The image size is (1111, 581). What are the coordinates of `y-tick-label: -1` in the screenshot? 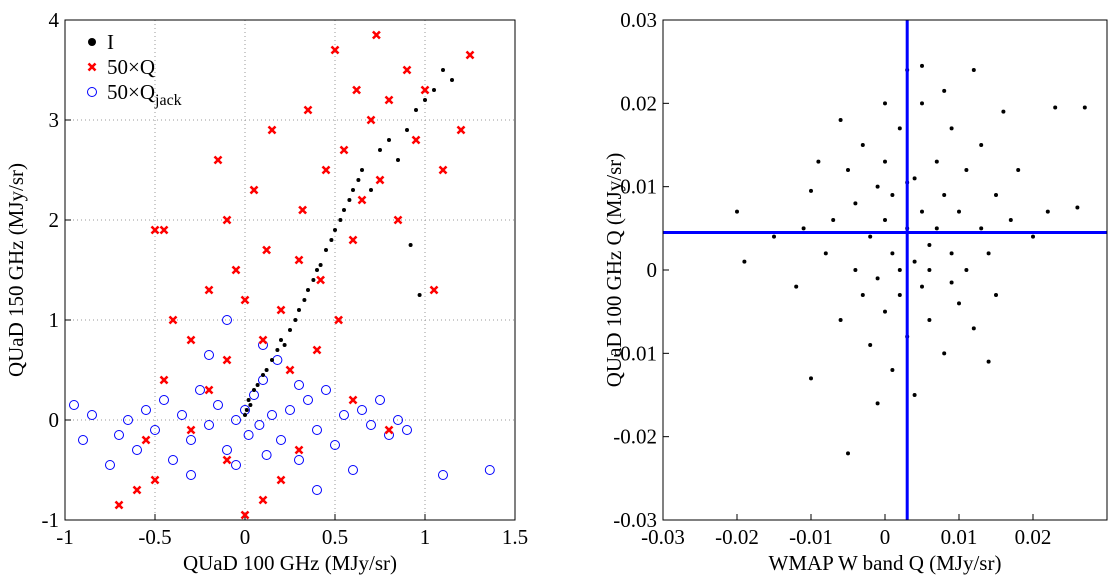 It's located at (51, 520).